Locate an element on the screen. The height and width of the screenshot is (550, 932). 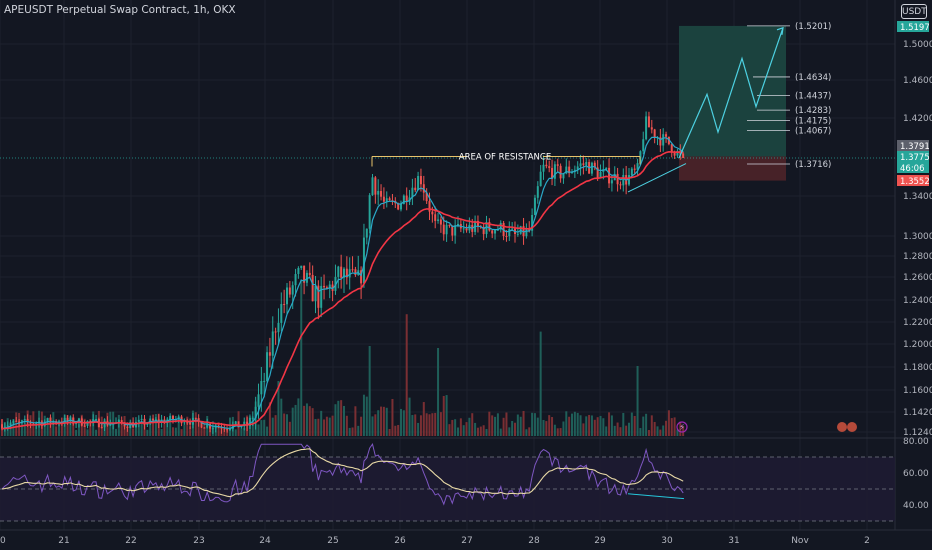
price-tick-6: 1.2400 is located at coordinates (917, 301).